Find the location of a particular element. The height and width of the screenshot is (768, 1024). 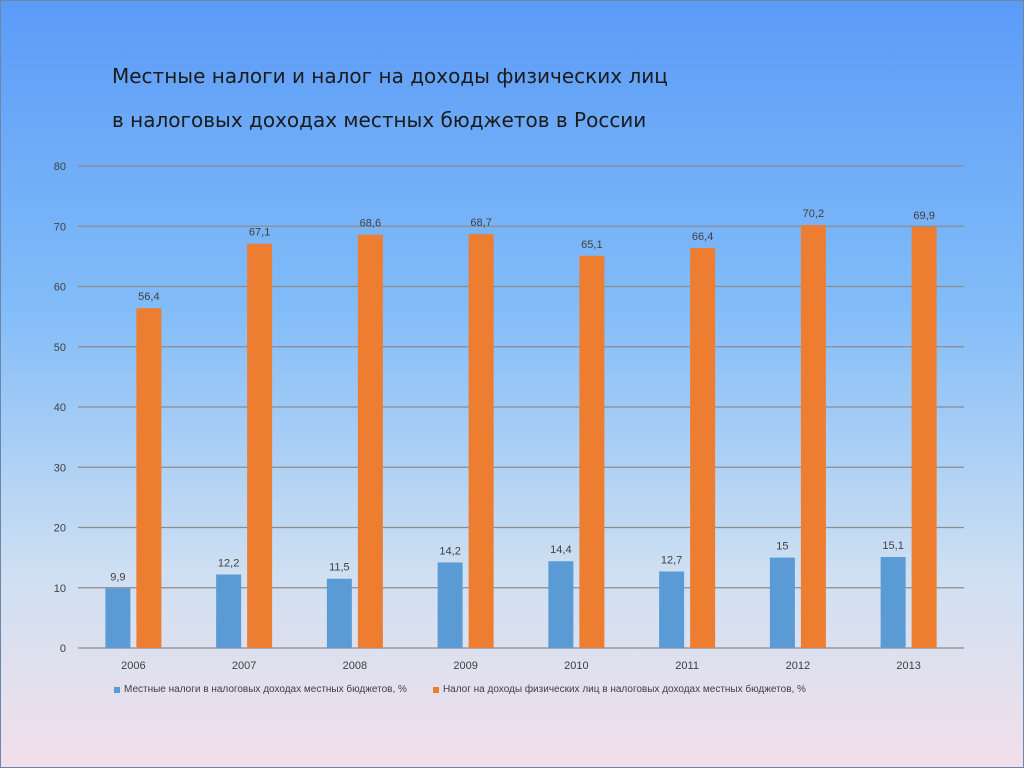

data-label-series-1: 15,1 is located at coordinates (892, 546).